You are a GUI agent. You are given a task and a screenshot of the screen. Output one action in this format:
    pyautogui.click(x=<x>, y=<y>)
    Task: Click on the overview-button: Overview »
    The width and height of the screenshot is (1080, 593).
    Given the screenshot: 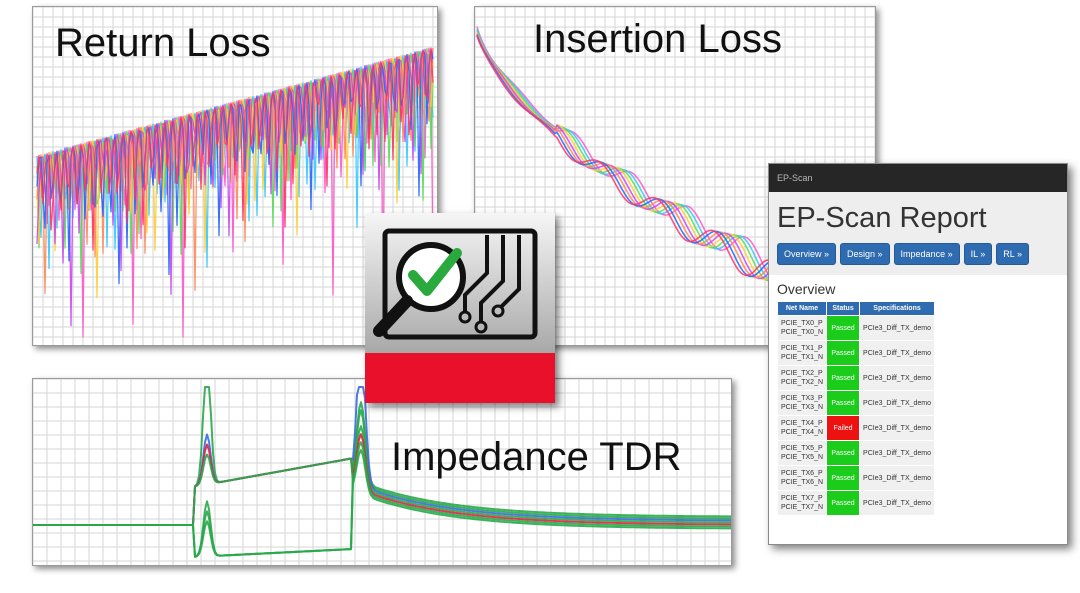 What is the action you would take?
    pyautogui.click(x=807, y=254)
    